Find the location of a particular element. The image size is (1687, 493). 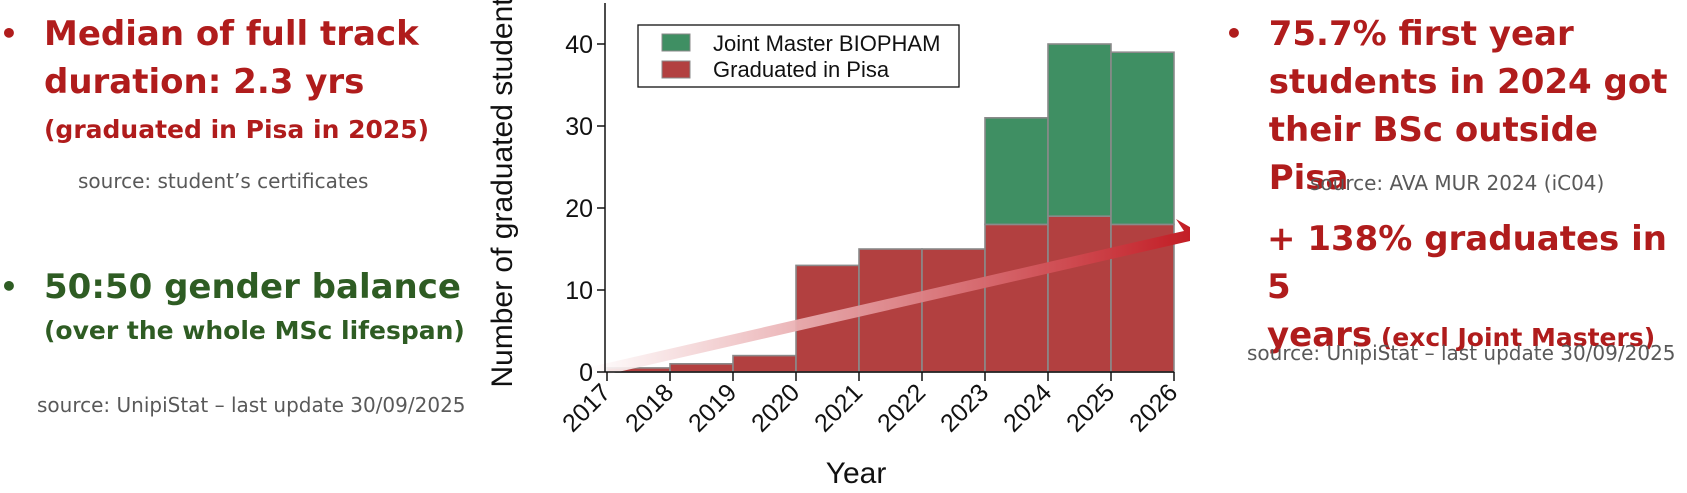

legend: Joint Master BIOPHAM Graduated in Pisa is located at coordinates (798, 56).